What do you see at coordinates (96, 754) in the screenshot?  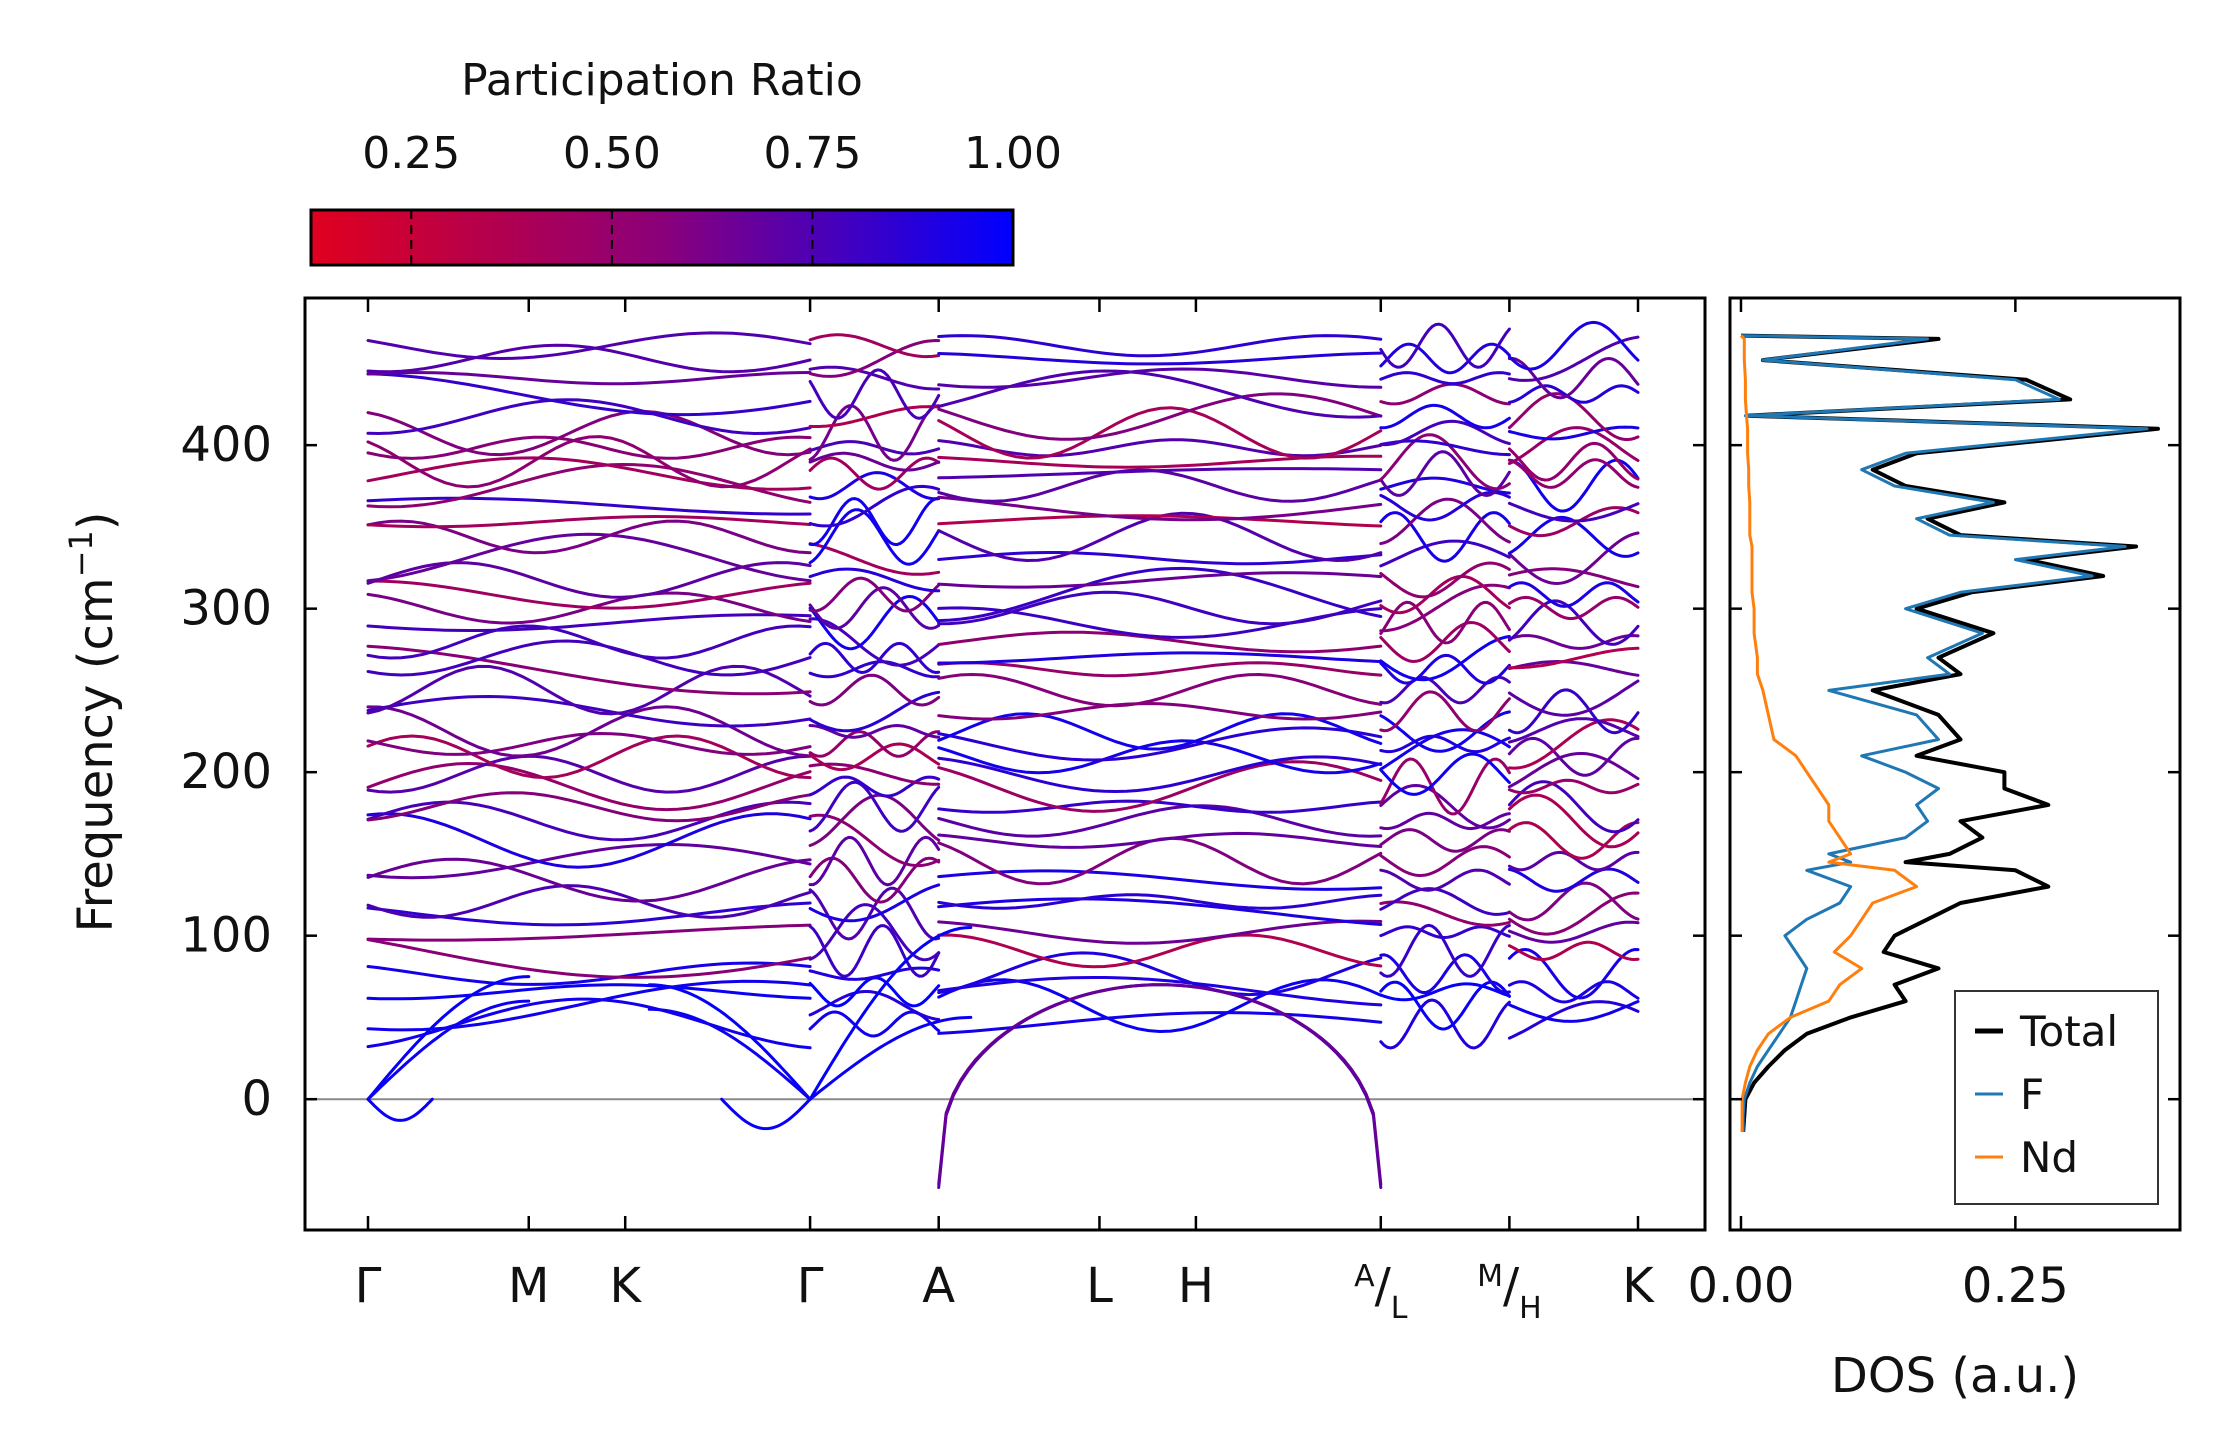 I see `ylabel-text: Frequency (cm` at bounding box center [96, 754].